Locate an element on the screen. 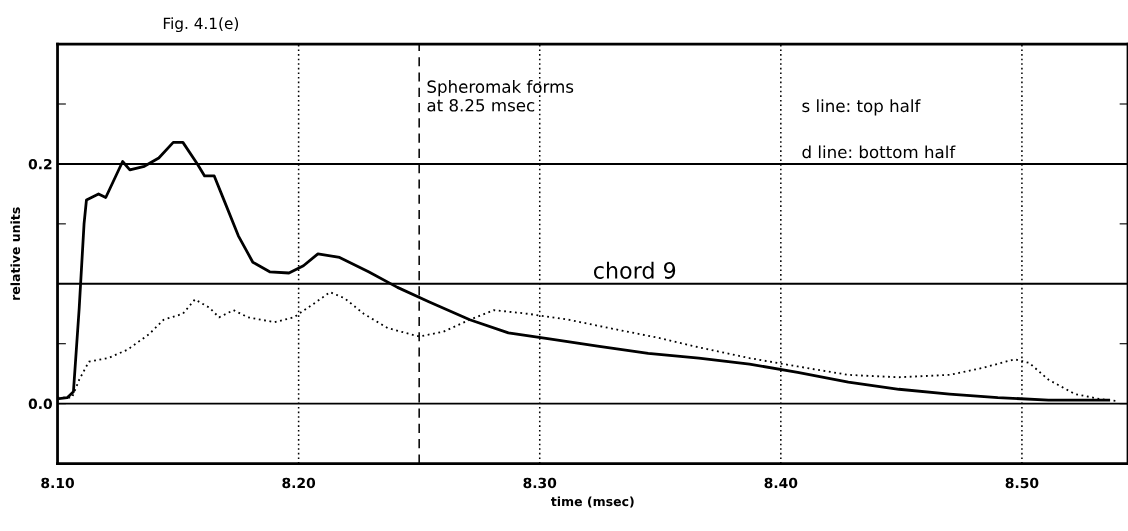 The height and width of the screenshot is (531, 1128). chart-title: Fig. 4.1(e) is located at coordinates (201, 25).